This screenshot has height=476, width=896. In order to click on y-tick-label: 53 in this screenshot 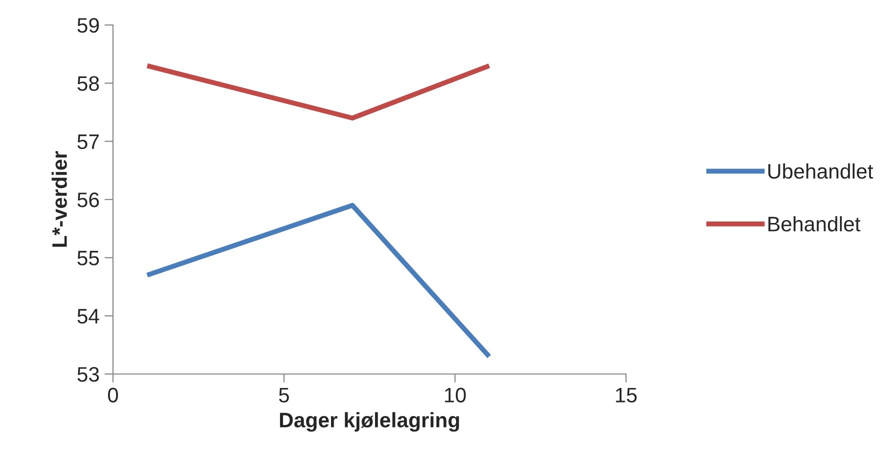, I will do `click(88, 374)`.